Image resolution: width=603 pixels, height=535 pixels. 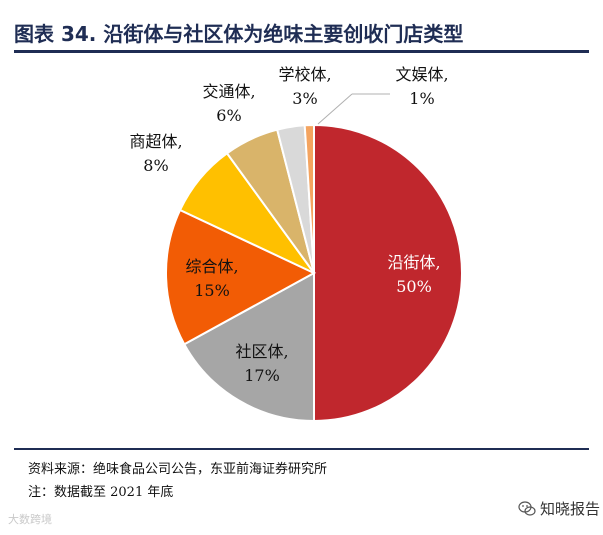 I want to click on slice-value-shequ: 17%, so click(x=262, y=375).